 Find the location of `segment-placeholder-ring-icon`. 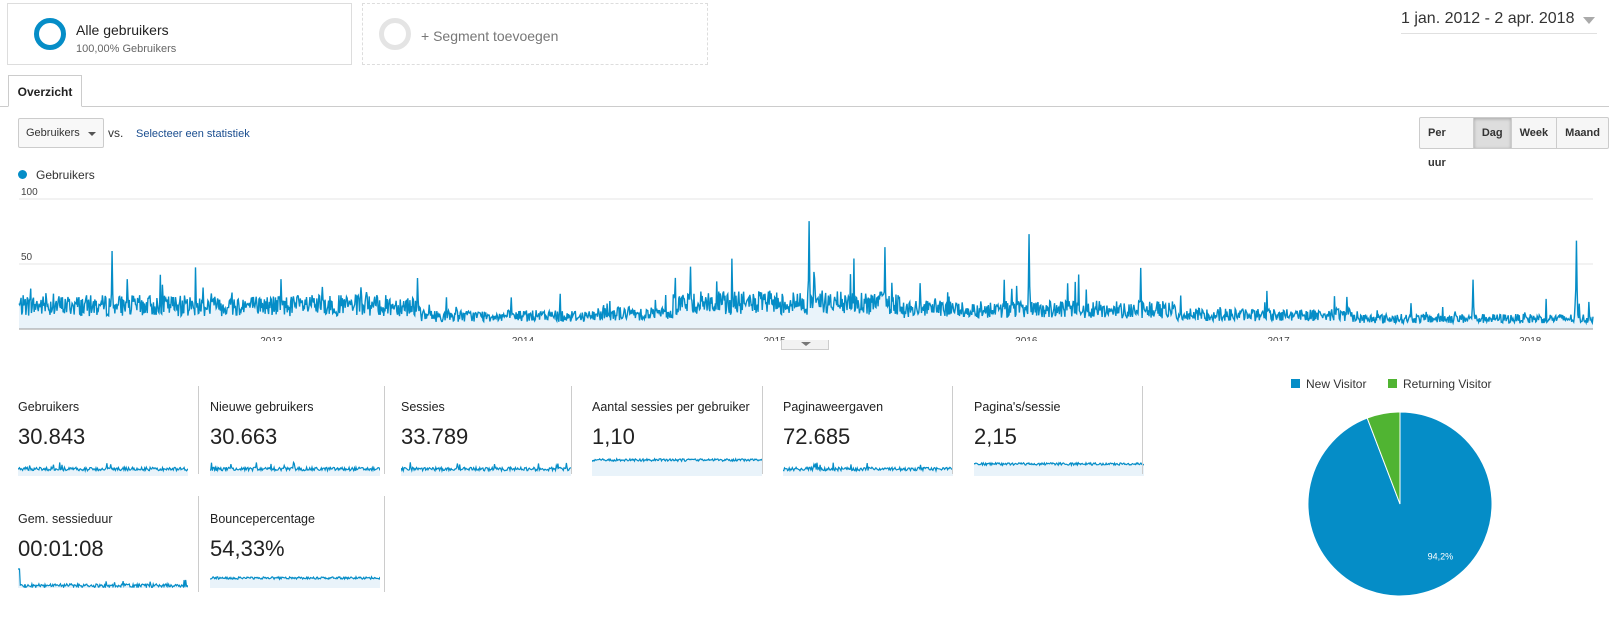

segment-placeholder-ring-icon is located at coordinates (395, 34).